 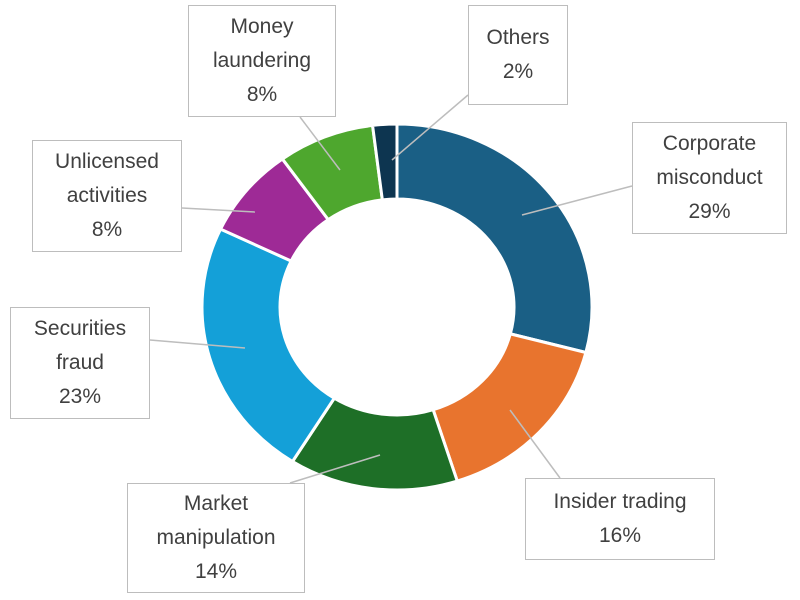 I want to click on data-label-box: Insider trading 16%, so click(x=620, y=519).